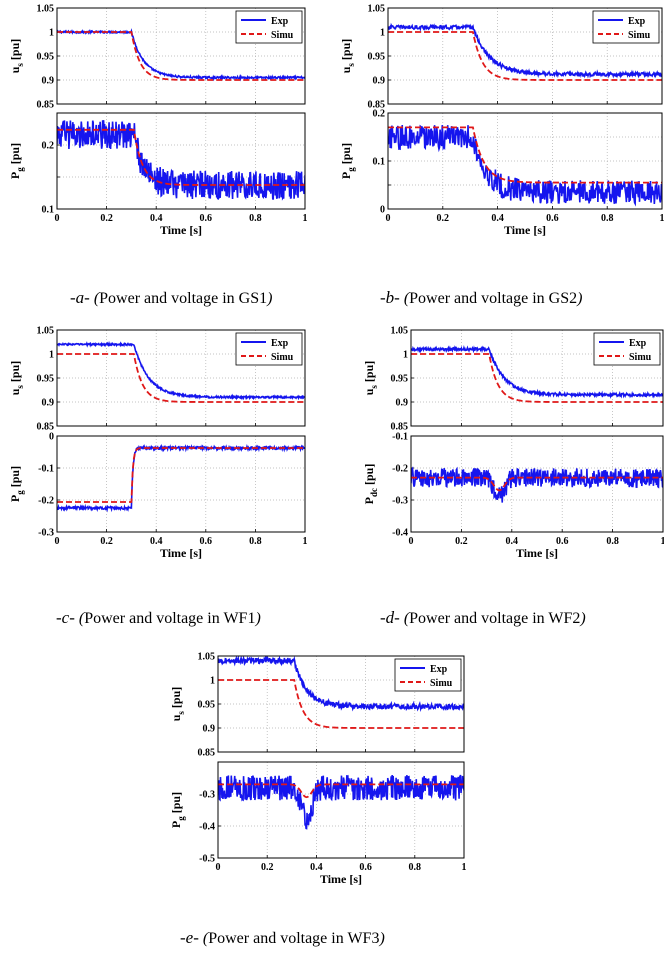 The image size is (664, 956). What do you see at coordinates (207, 859) in the screenshot?
I see `power-e-ytick-label: -0.5` at bounding box center [207, 859].